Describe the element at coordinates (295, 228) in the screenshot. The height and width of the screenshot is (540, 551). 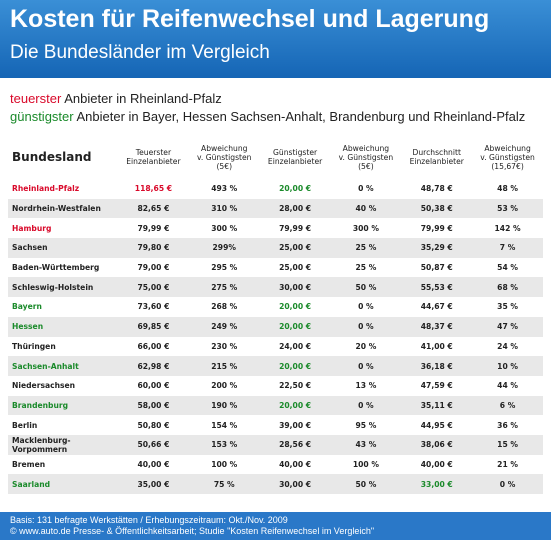
I see `table-cell: 79,99 €` at that location.